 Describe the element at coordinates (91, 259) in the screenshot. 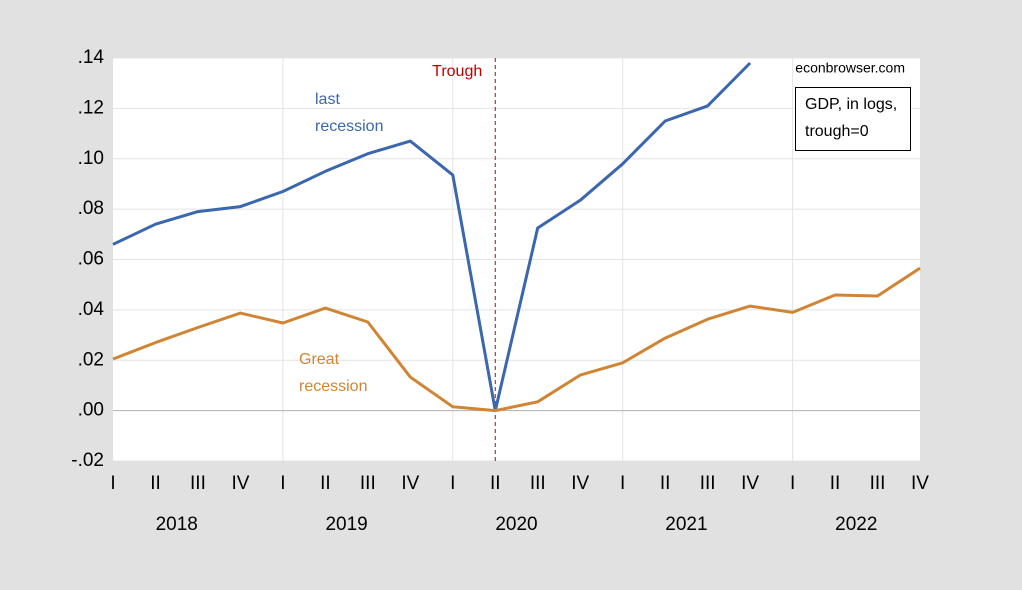

I see `y-tick-label: .06` at that location.